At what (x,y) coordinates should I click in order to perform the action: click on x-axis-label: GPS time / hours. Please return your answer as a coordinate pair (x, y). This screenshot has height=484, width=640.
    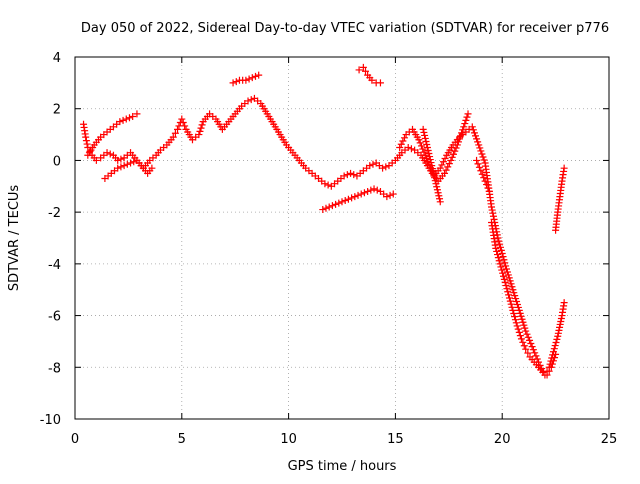
    Looking at the image, I should click on (342, 466).